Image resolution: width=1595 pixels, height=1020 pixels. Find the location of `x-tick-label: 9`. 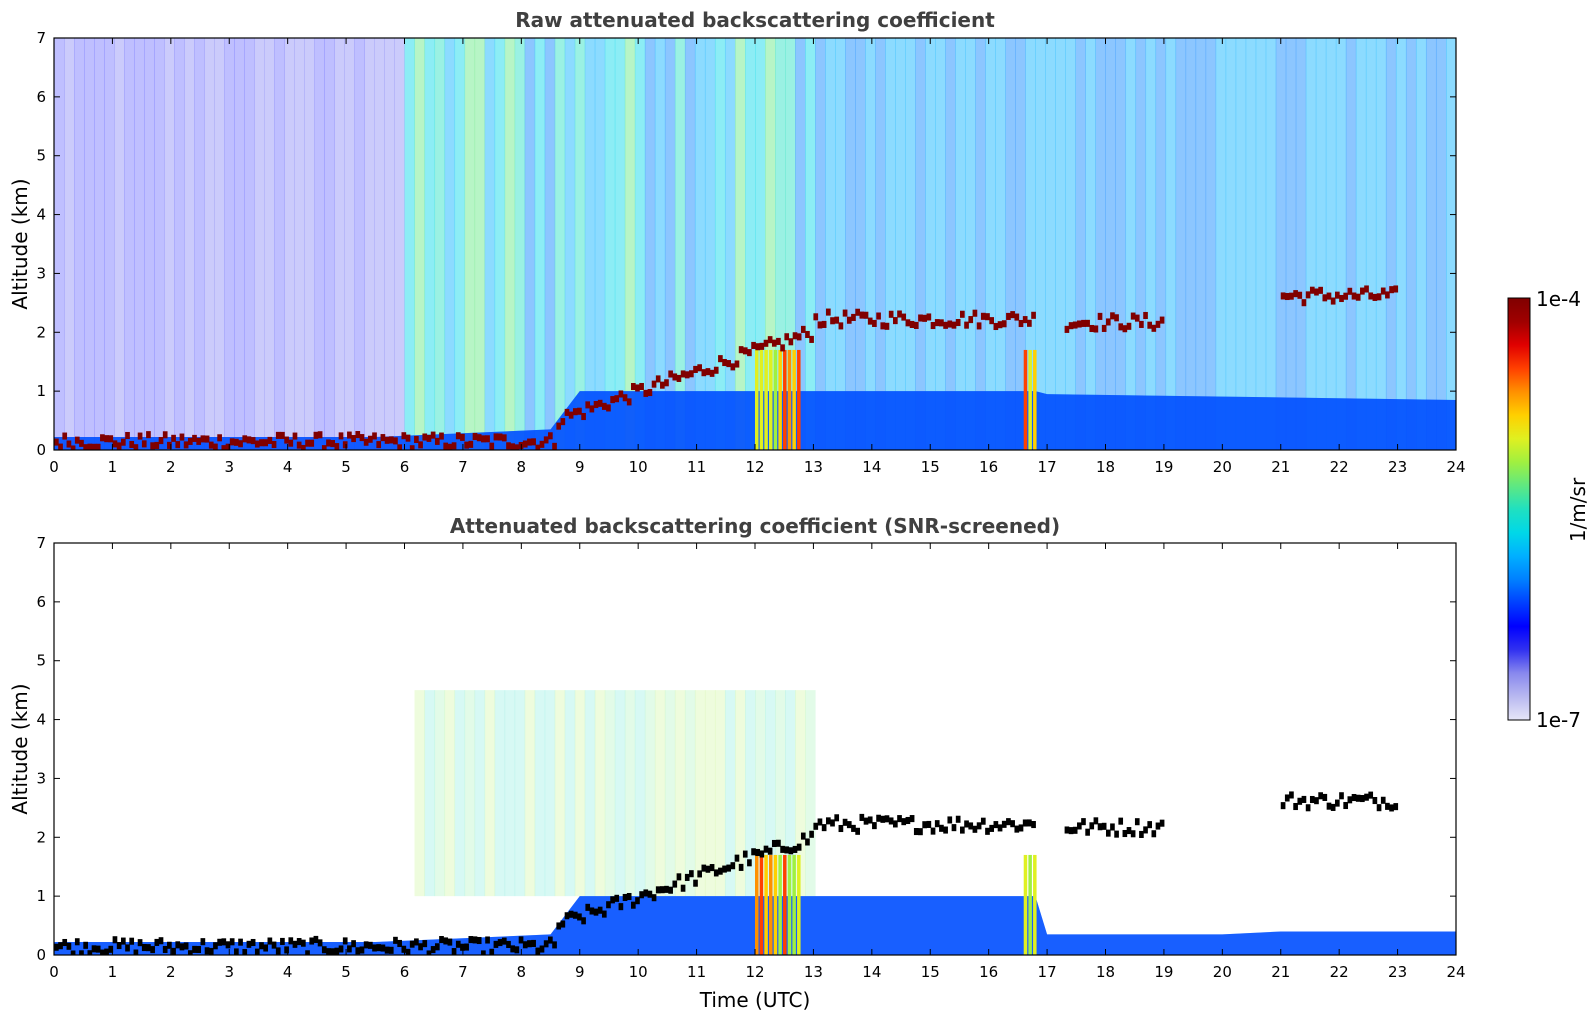

x-tick-label: 9 is located at coordinates (580, 467).